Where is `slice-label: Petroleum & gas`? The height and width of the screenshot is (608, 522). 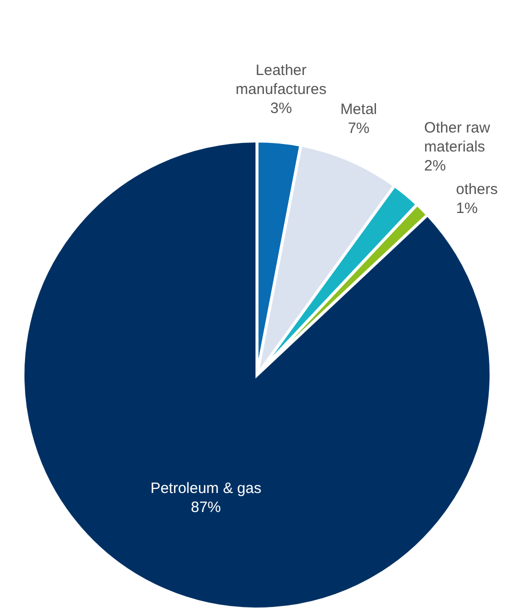
slice-label: Petroleum & gas is located at coordinates (206, 489).